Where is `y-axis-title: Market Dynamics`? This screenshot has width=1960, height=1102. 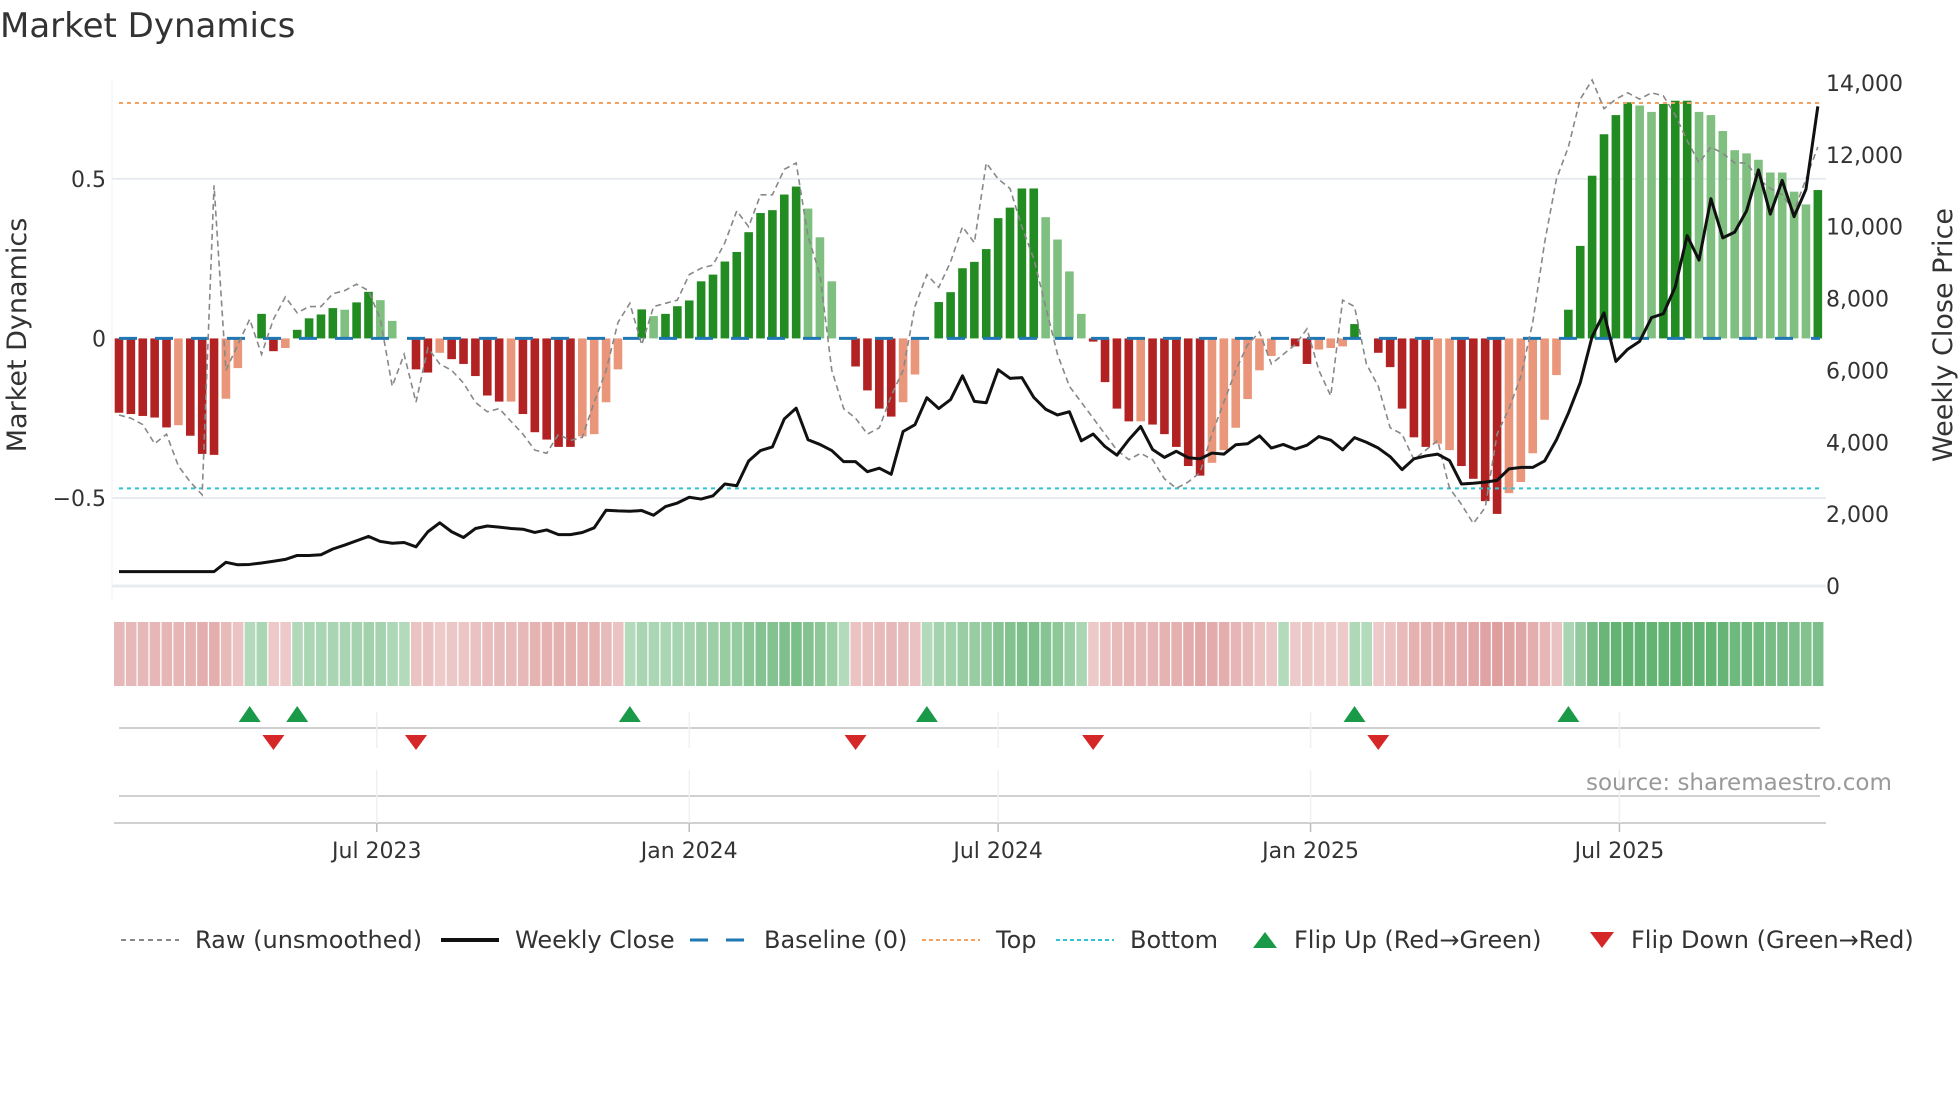 y-axis-title: Market Dynamics is located at coordinates (17, 335).